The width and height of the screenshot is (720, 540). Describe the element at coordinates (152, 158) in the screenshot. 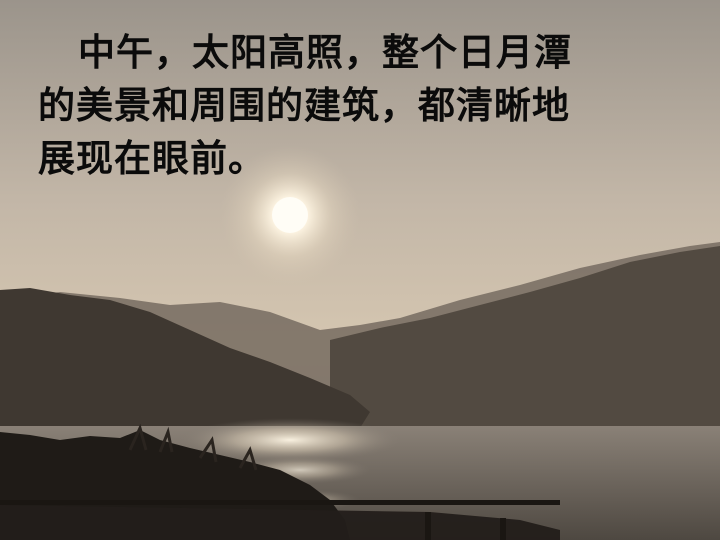

I see `caption-line-3: 展现在眼前。` at that location.